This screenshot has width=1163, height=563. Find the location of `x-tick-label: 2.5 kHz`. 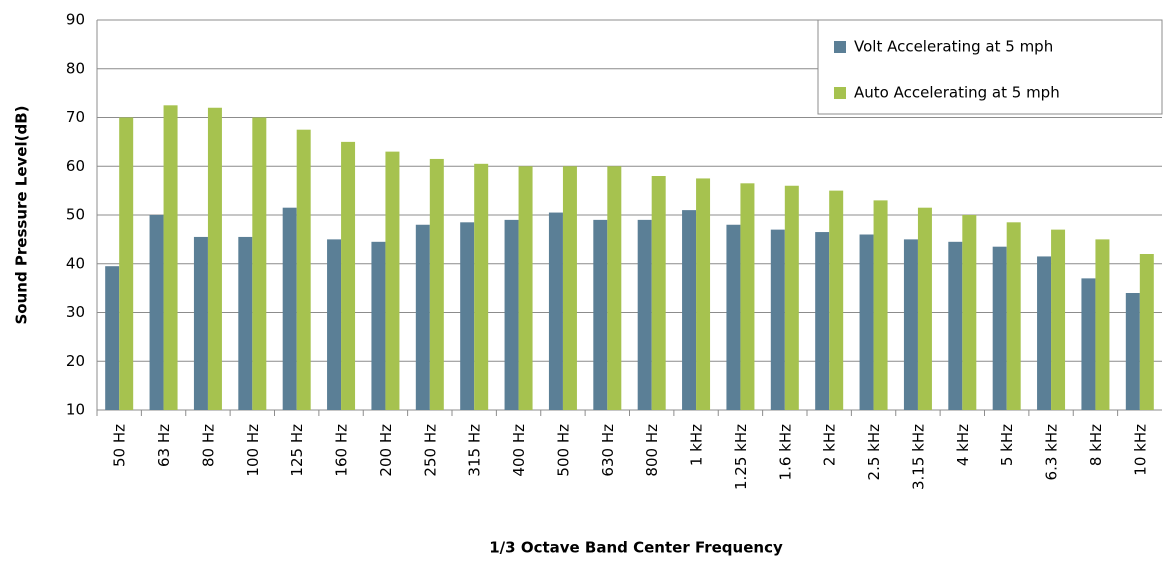

x-tick-label: 2.5 kHz is located at coordinates (874, 452).